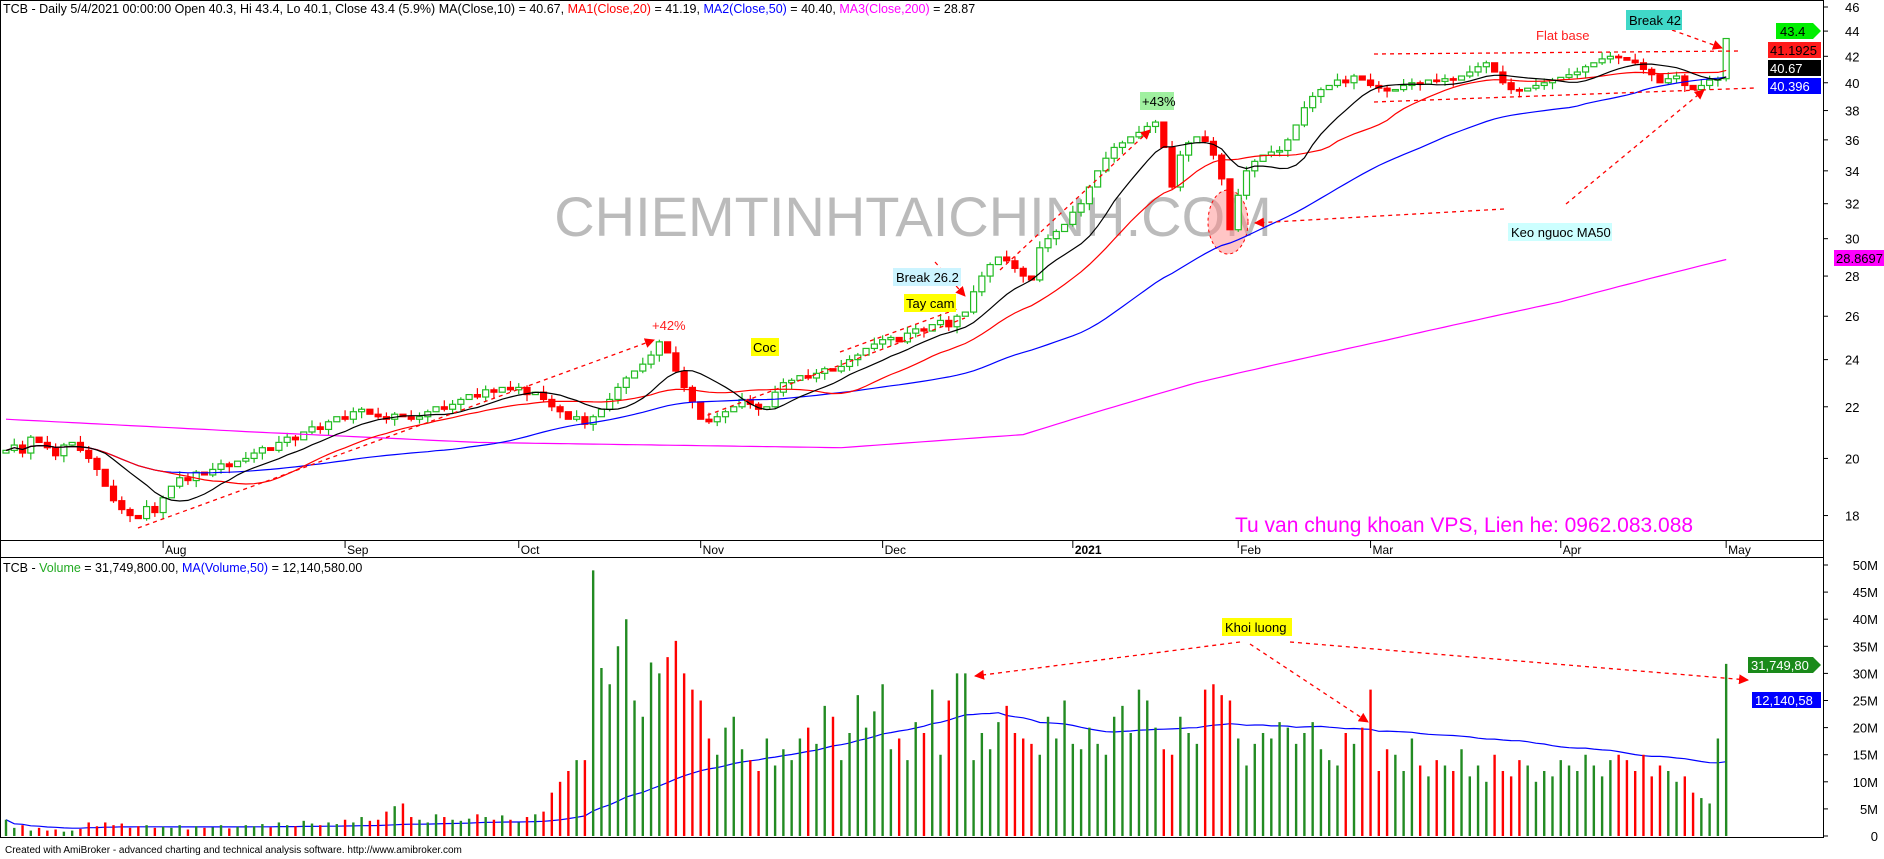 Image resolution: width=1884 pixels, height=859 pixels. Describe the element at coordinates (609, 9) in the screenshot. I see `ma20-label: MA1(Close,20)` at that location.